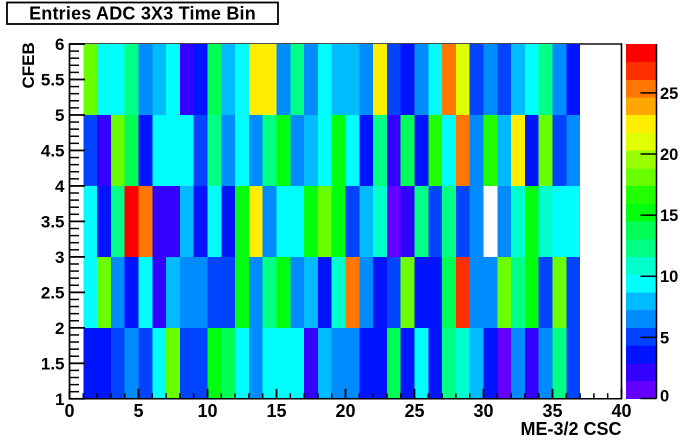  Describe the element at coordinates (552, 411) in the screenshot. I see `svg-text: 35` at that location.